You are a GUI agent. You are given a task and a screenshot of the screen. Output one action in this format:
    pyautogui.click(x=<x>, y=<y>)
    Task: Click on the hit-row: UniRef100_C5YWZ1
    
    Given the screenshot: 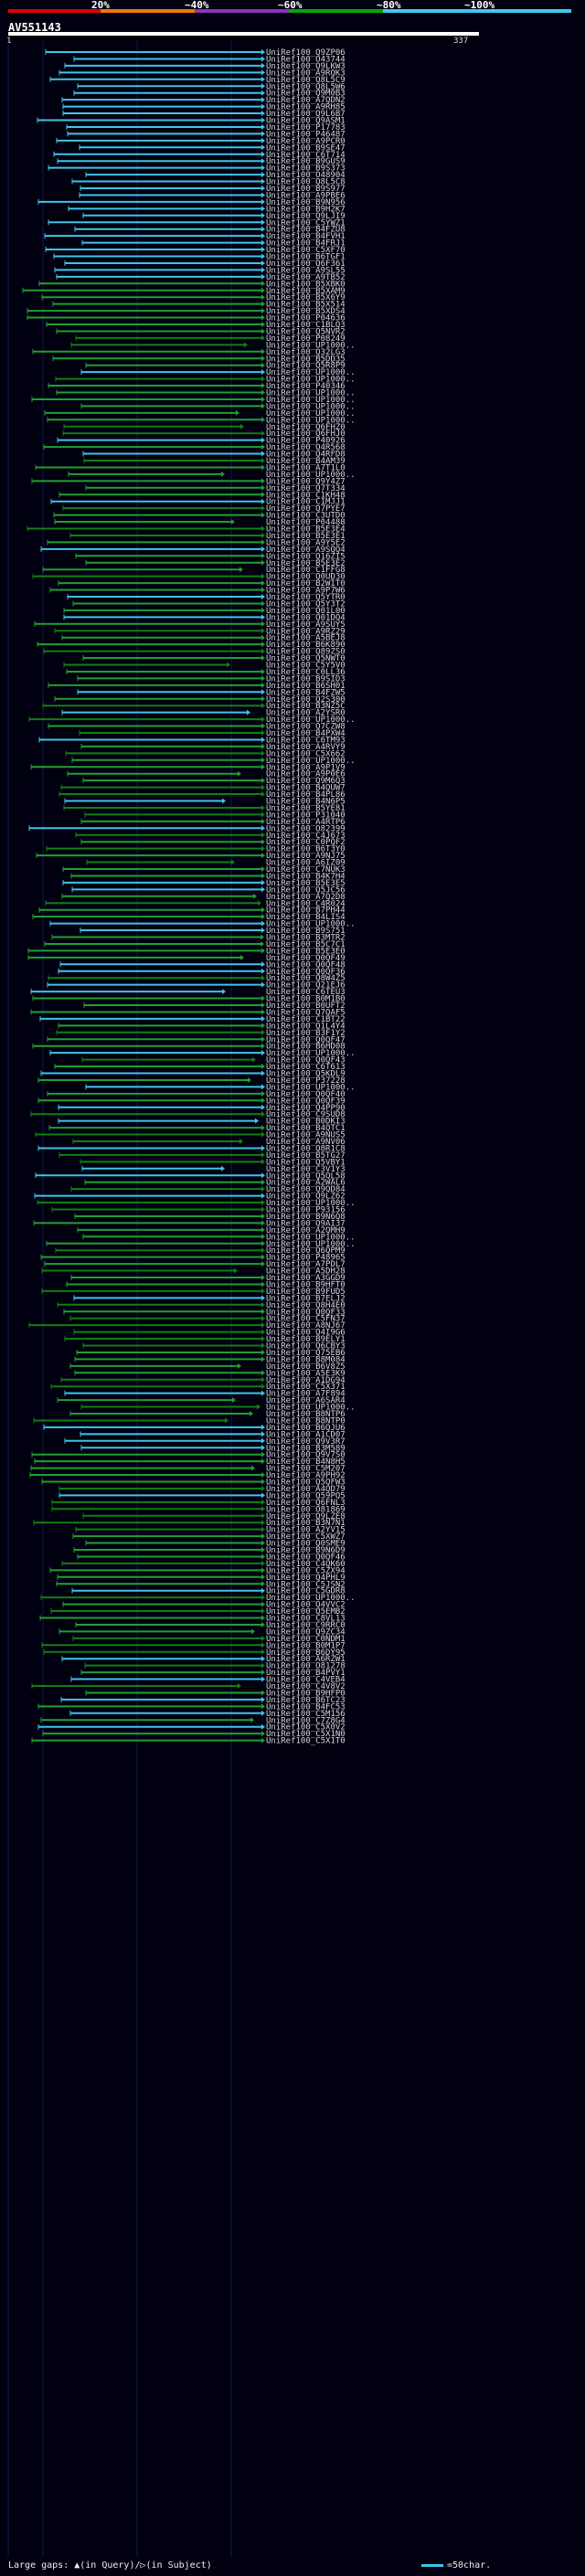 What is the action you would take?
    pyautogui.click(x=197, y=223)
    